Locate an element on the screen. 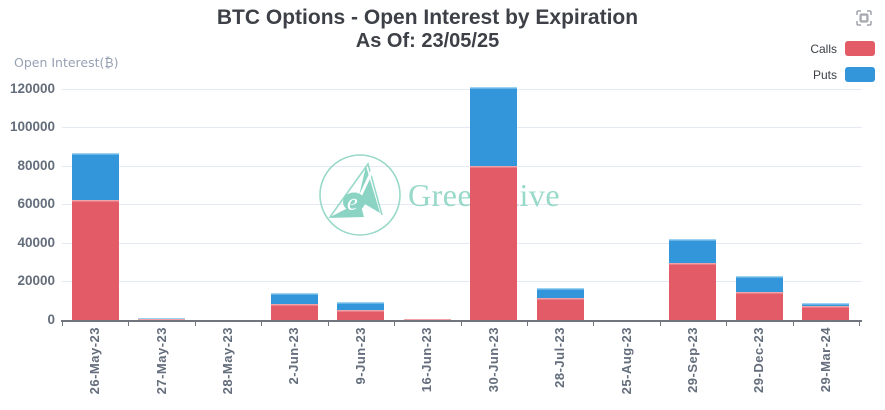  legend-item-calls: Calls is located at coordinates (842, 48).